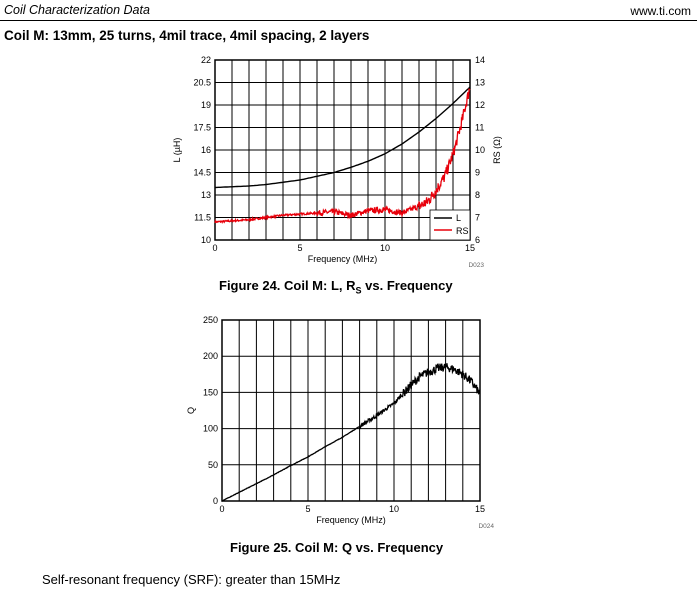  I want to click on series-l-line, so click(342, 137).